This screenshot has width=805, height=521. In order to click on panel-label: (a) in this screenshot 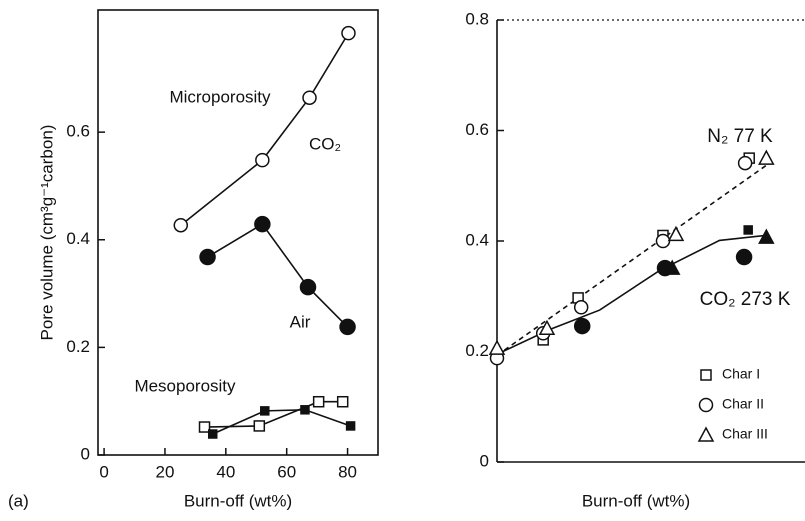, I will do `click(18, 500)`.